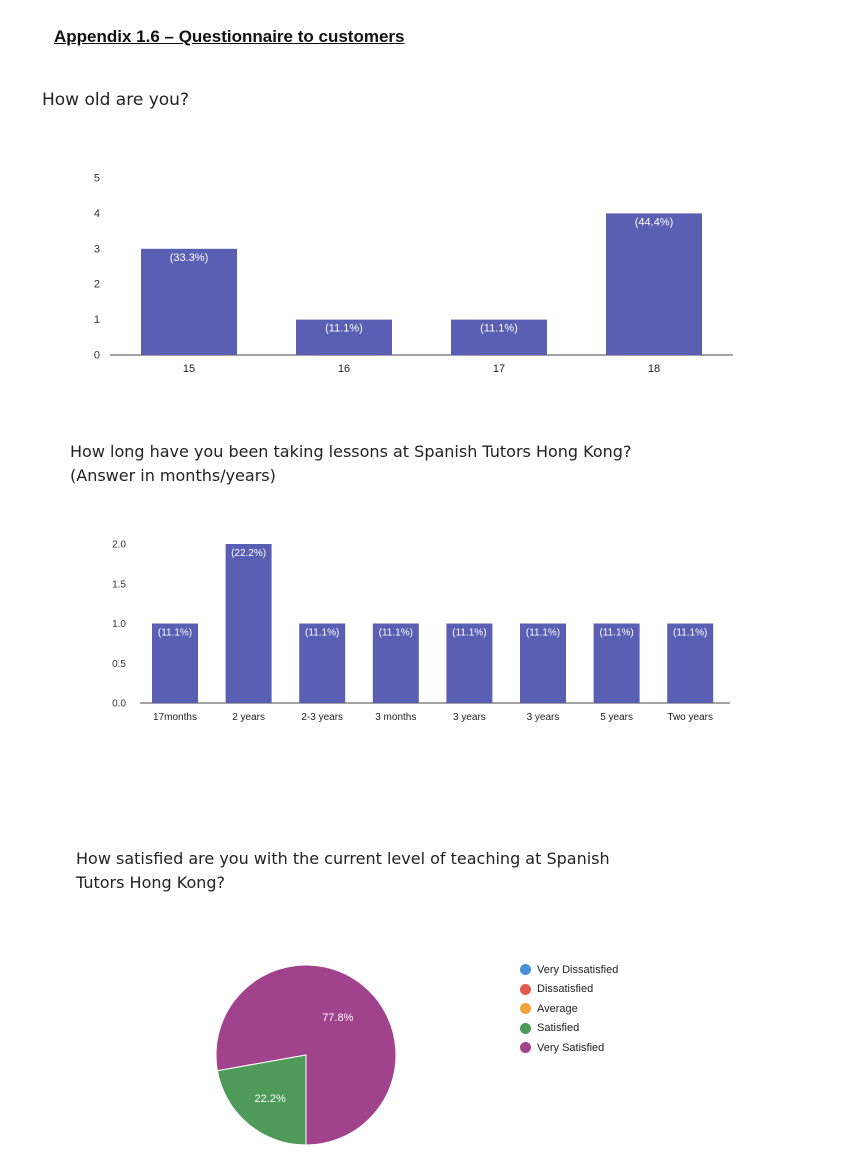  I want to click on y-tick-label: 0, so click(97, 356).